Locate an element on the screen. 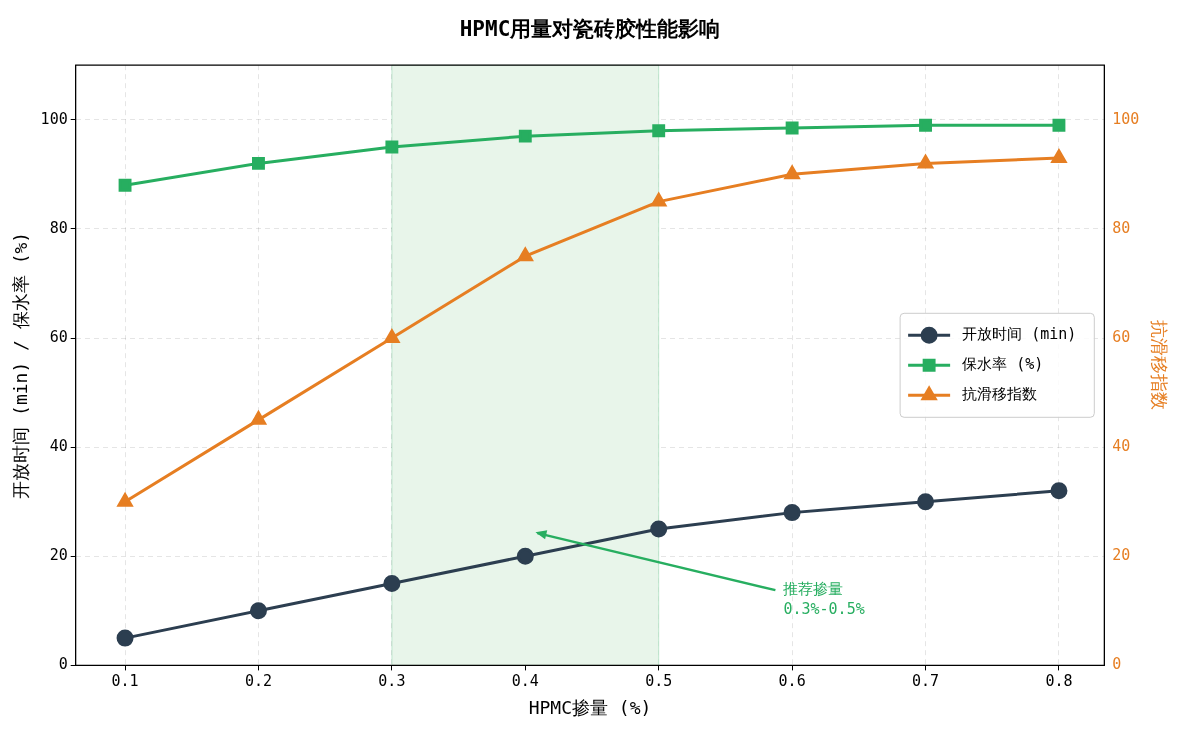  chart-title: HPMC用量对瓷砖胶性能影响 is located at coordinates (590, 29).